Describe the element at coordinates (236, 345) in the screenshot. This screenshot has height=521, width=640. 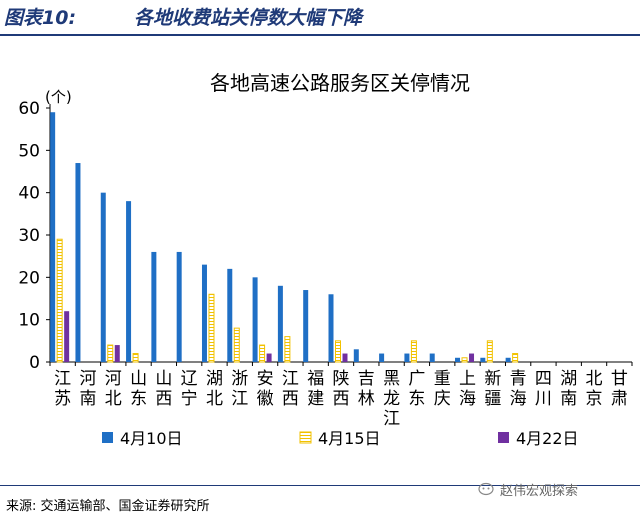
I see `bar-浙江-4月15日` at that location.